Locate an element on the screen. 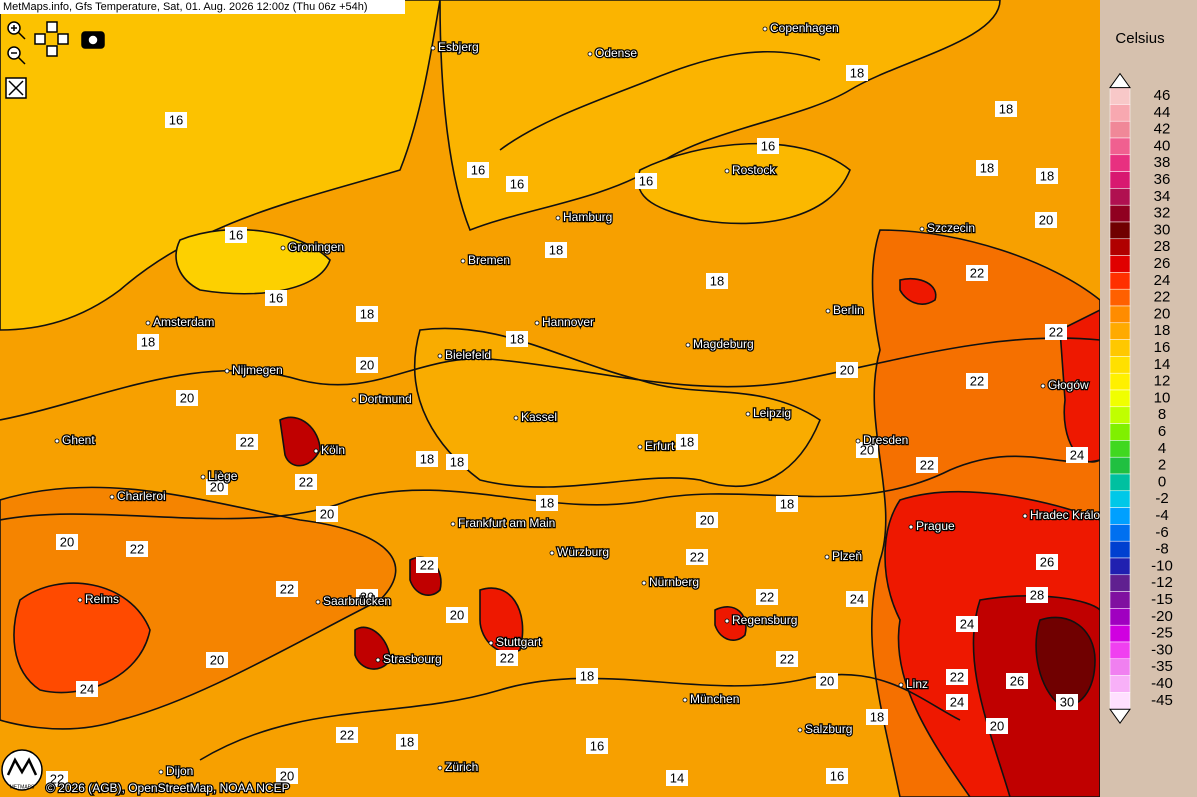  city-label: Würzburg is located at coordinates (583, 552).